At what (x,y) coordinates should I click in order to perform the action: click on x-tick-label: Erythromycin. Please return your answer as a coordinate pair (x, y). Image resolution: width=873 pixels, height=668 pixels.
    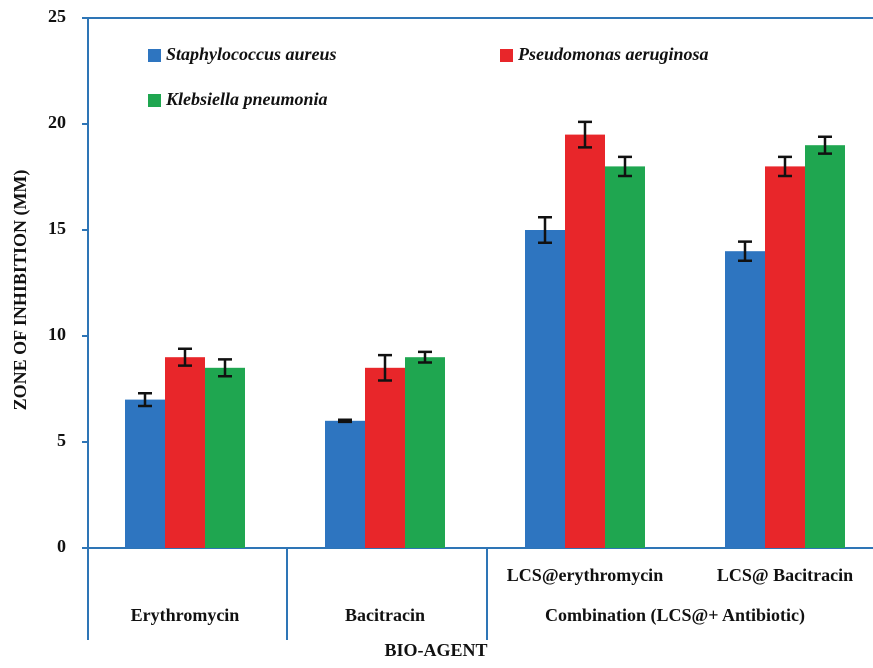
    Looking at the image, I should click on (185, 615).